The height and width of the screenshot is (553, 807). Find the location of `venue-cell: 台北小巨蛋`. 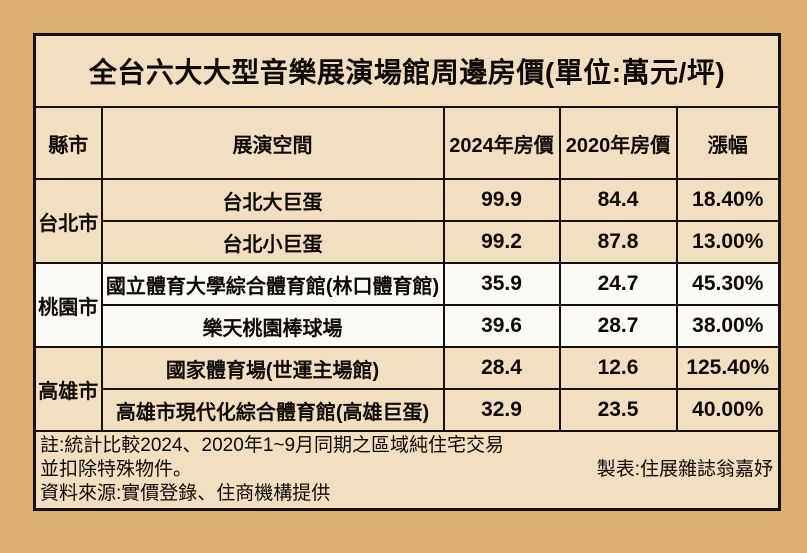

venue-cell: 台北小巨蛋 is located at coordinates (272, 242).